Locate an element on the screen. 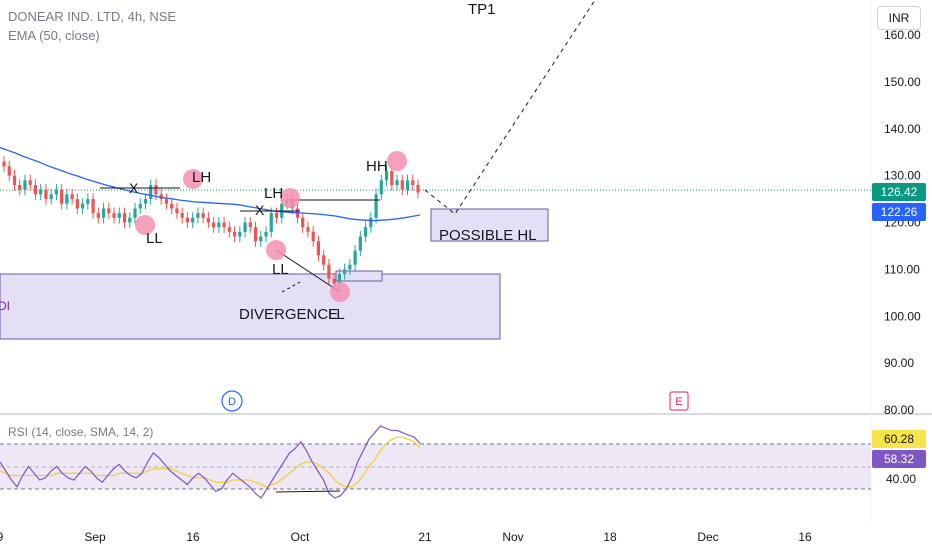  last-price-badge: 126.42 is located at coordinates (899, 192).